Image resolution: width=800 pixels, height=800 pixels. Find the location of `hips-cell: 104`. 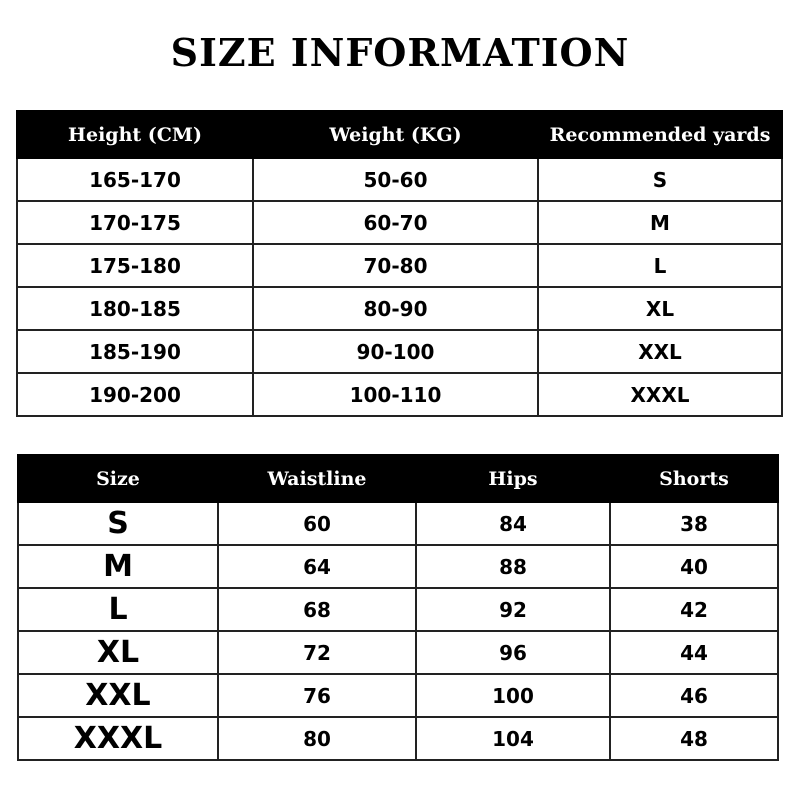

hips-cell: 104 is located at coordinates (513, 738).